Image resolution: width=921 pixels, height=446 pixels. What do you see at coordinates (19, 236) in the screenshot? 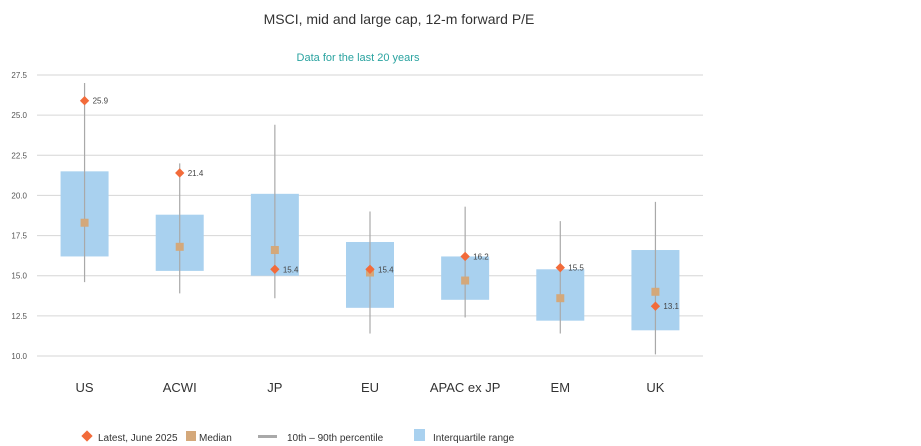
I see `y-tick-label: 17.5` at bounding box center [19, 236].